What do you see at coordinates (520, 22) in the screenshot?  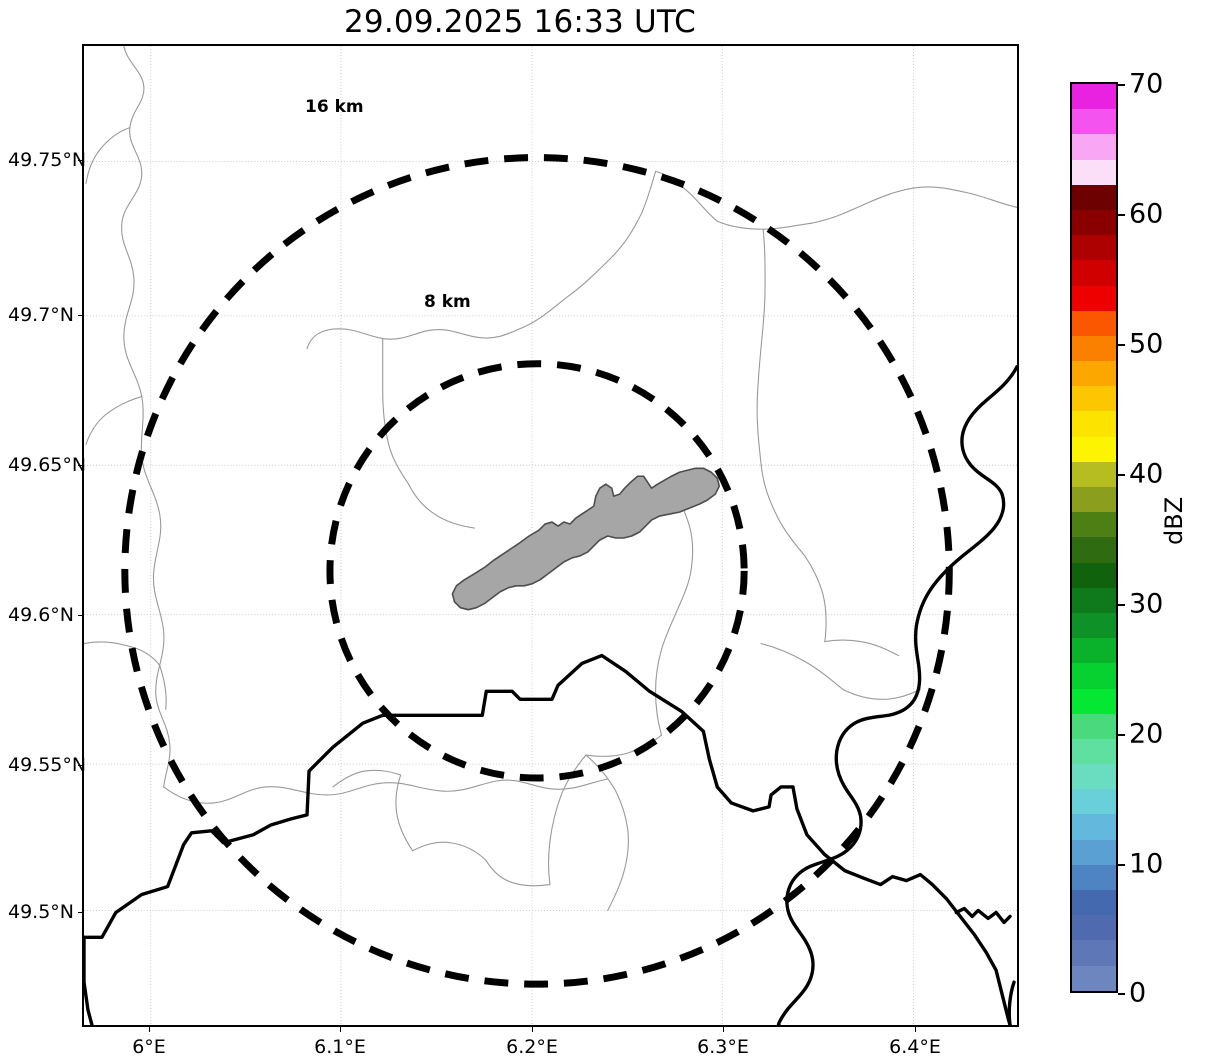 I see `page-title: 29.09.2025 16:33 UTC` at bounding box center [520, 22].